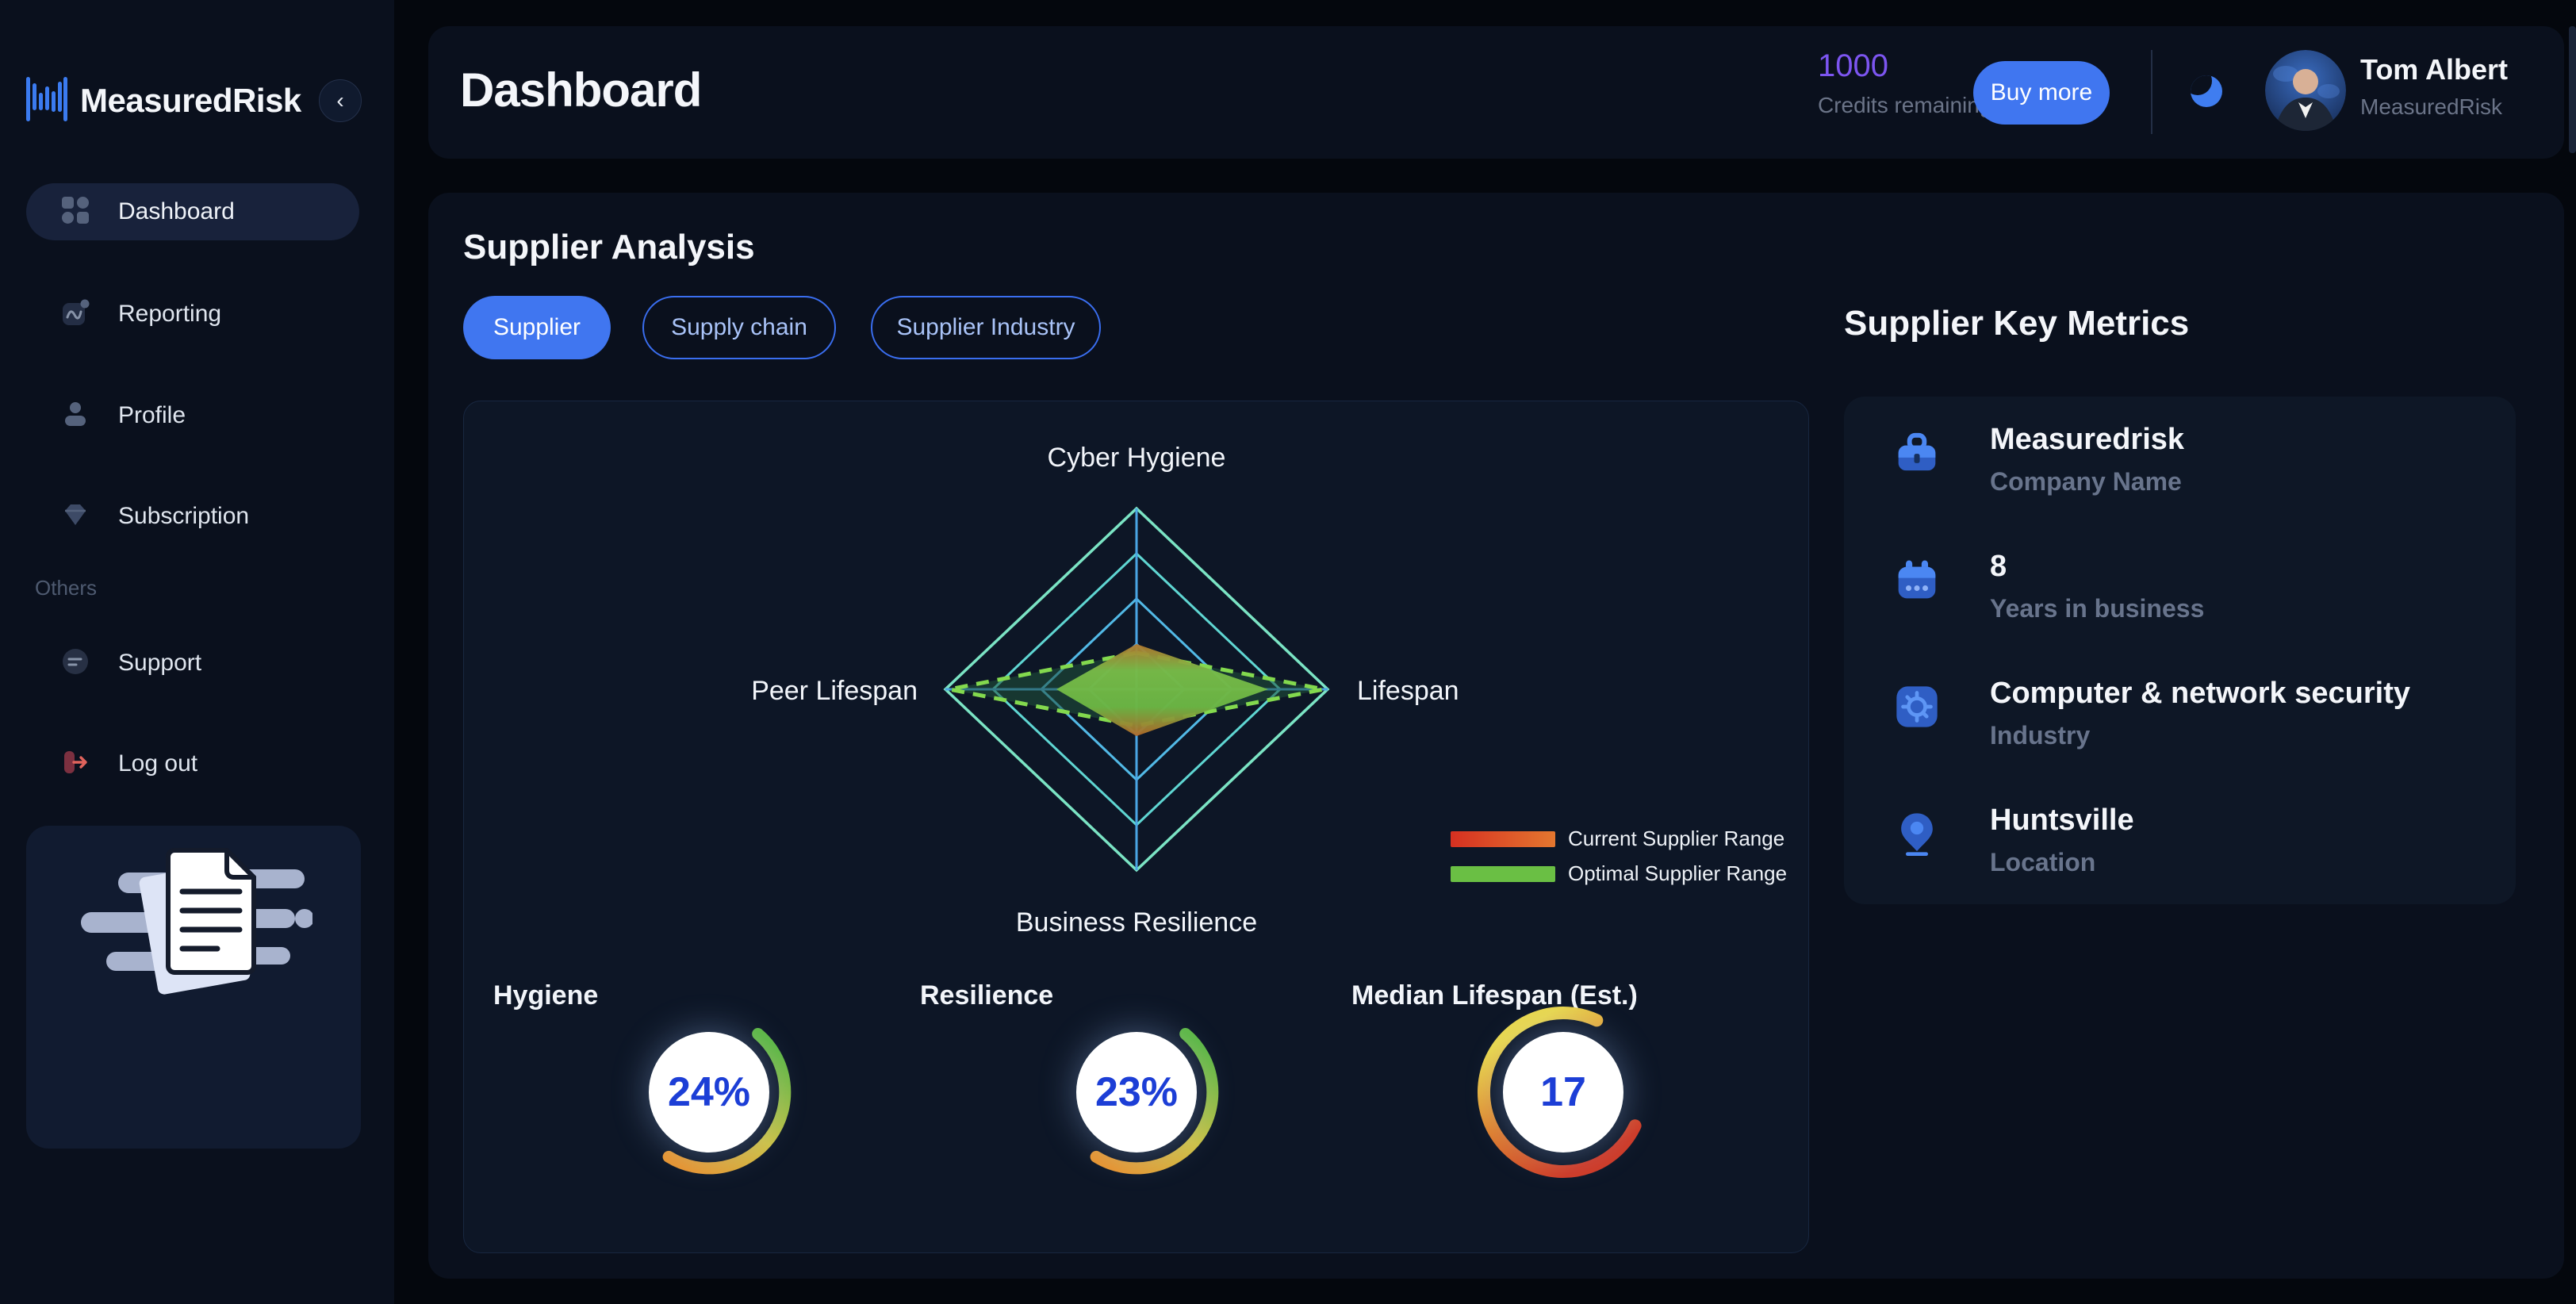  Describe the element at coordinates (986, 328) in the screenshot. I see `tab-supplier-industry: Supplier Industry` at that location.